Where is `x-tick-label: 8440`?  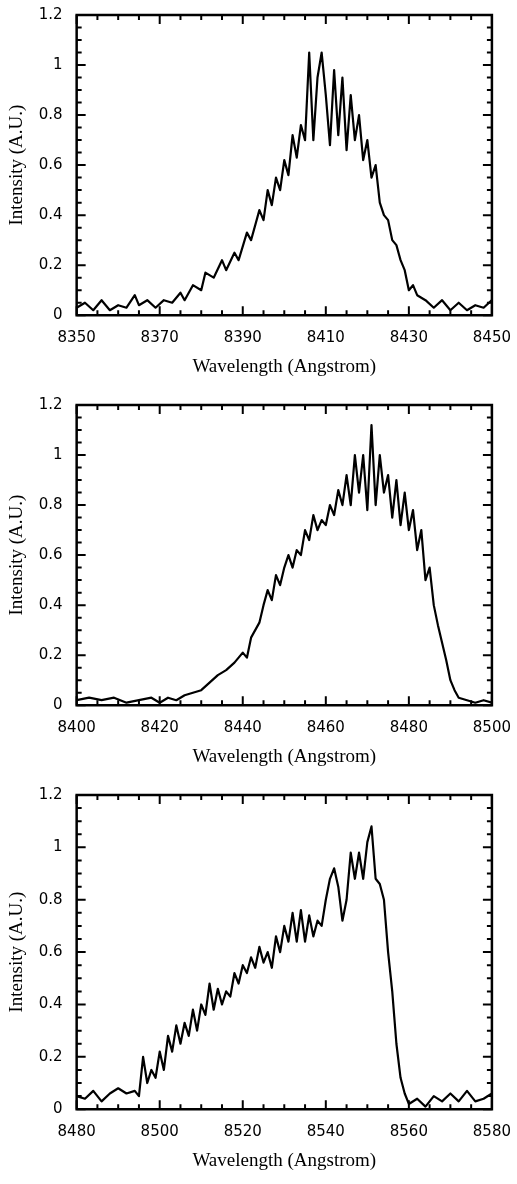 x-tick-label: 8440 is located at coordinates (242, 727).